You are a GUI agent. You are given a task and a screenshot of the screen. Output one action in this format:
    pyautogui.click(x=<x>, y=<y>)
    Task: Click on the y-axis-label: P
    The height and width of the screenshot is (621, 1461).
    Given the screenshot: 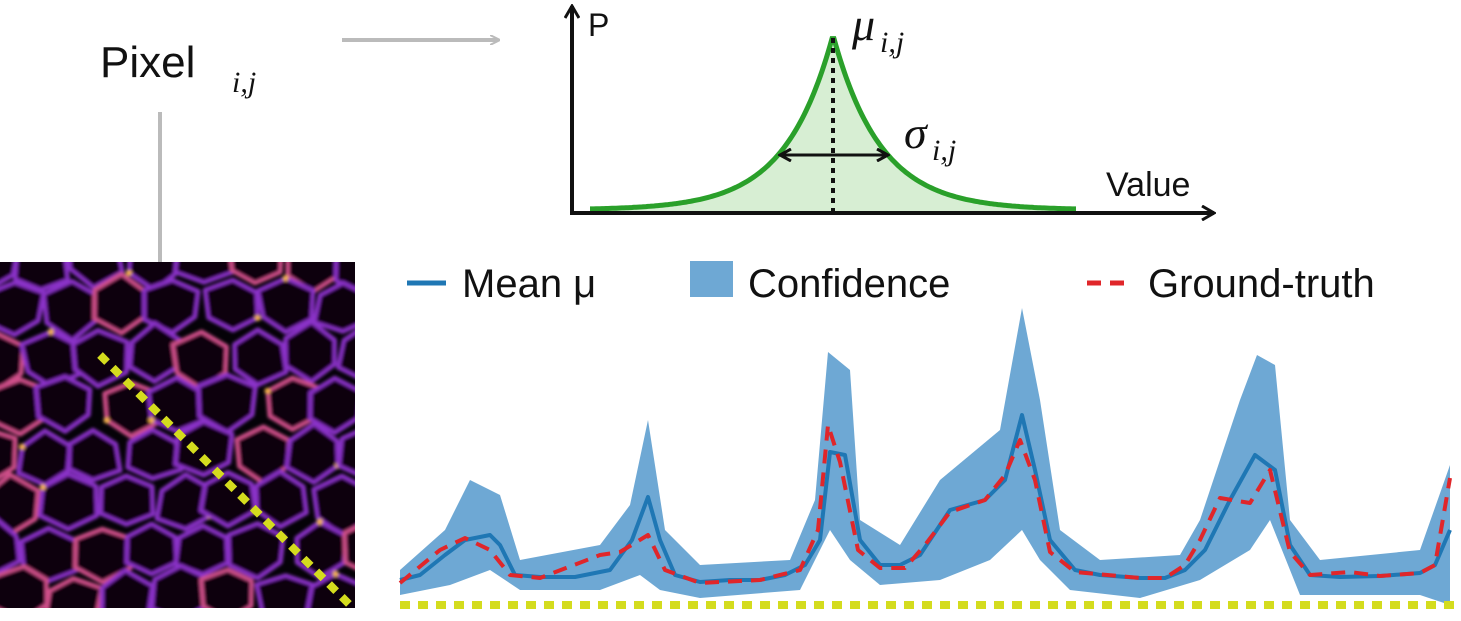 What is the action you would take?
    pyautogui.click(x=598, y=25)
    